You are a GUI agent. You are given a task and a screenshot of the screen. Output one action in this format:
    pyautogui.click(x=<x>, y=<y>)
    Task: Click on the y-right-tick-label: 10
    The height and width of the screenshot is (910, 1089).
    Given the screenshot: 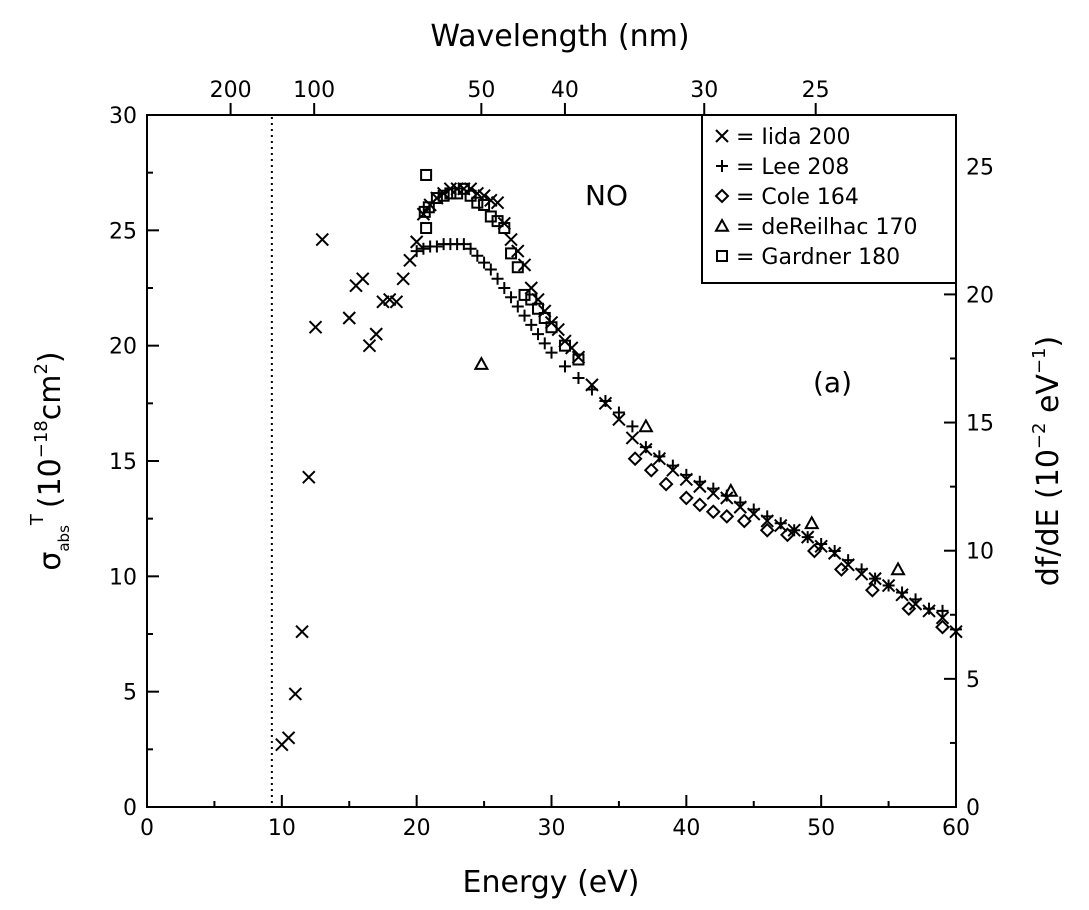 What is the action you would take?
    pyautogui.click(x=980, y=552)
    